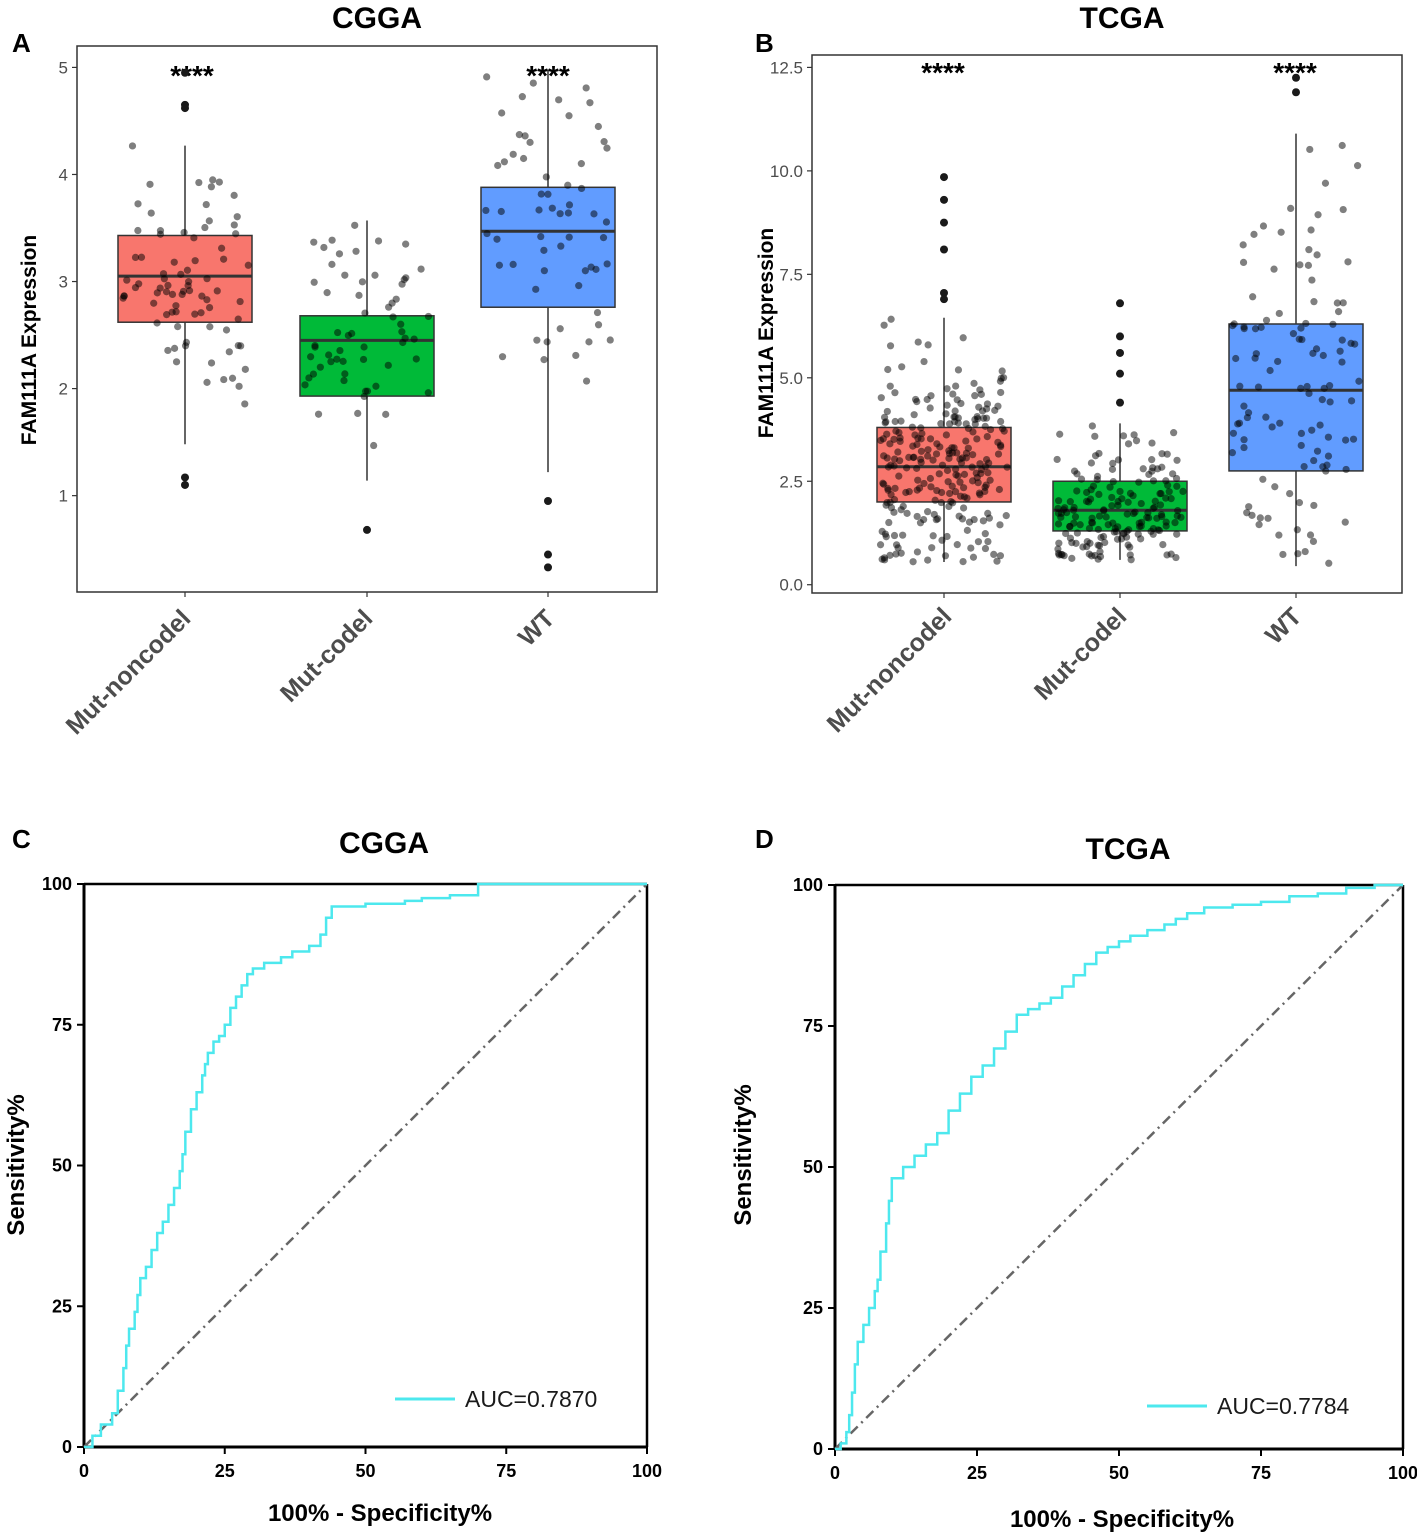 The height and width of the screenshot is (1537, 1417). What do you see at coordinates (1107, 324) in the screenshot?
I see `undefined-frame` at bounding box center [1107, 324].